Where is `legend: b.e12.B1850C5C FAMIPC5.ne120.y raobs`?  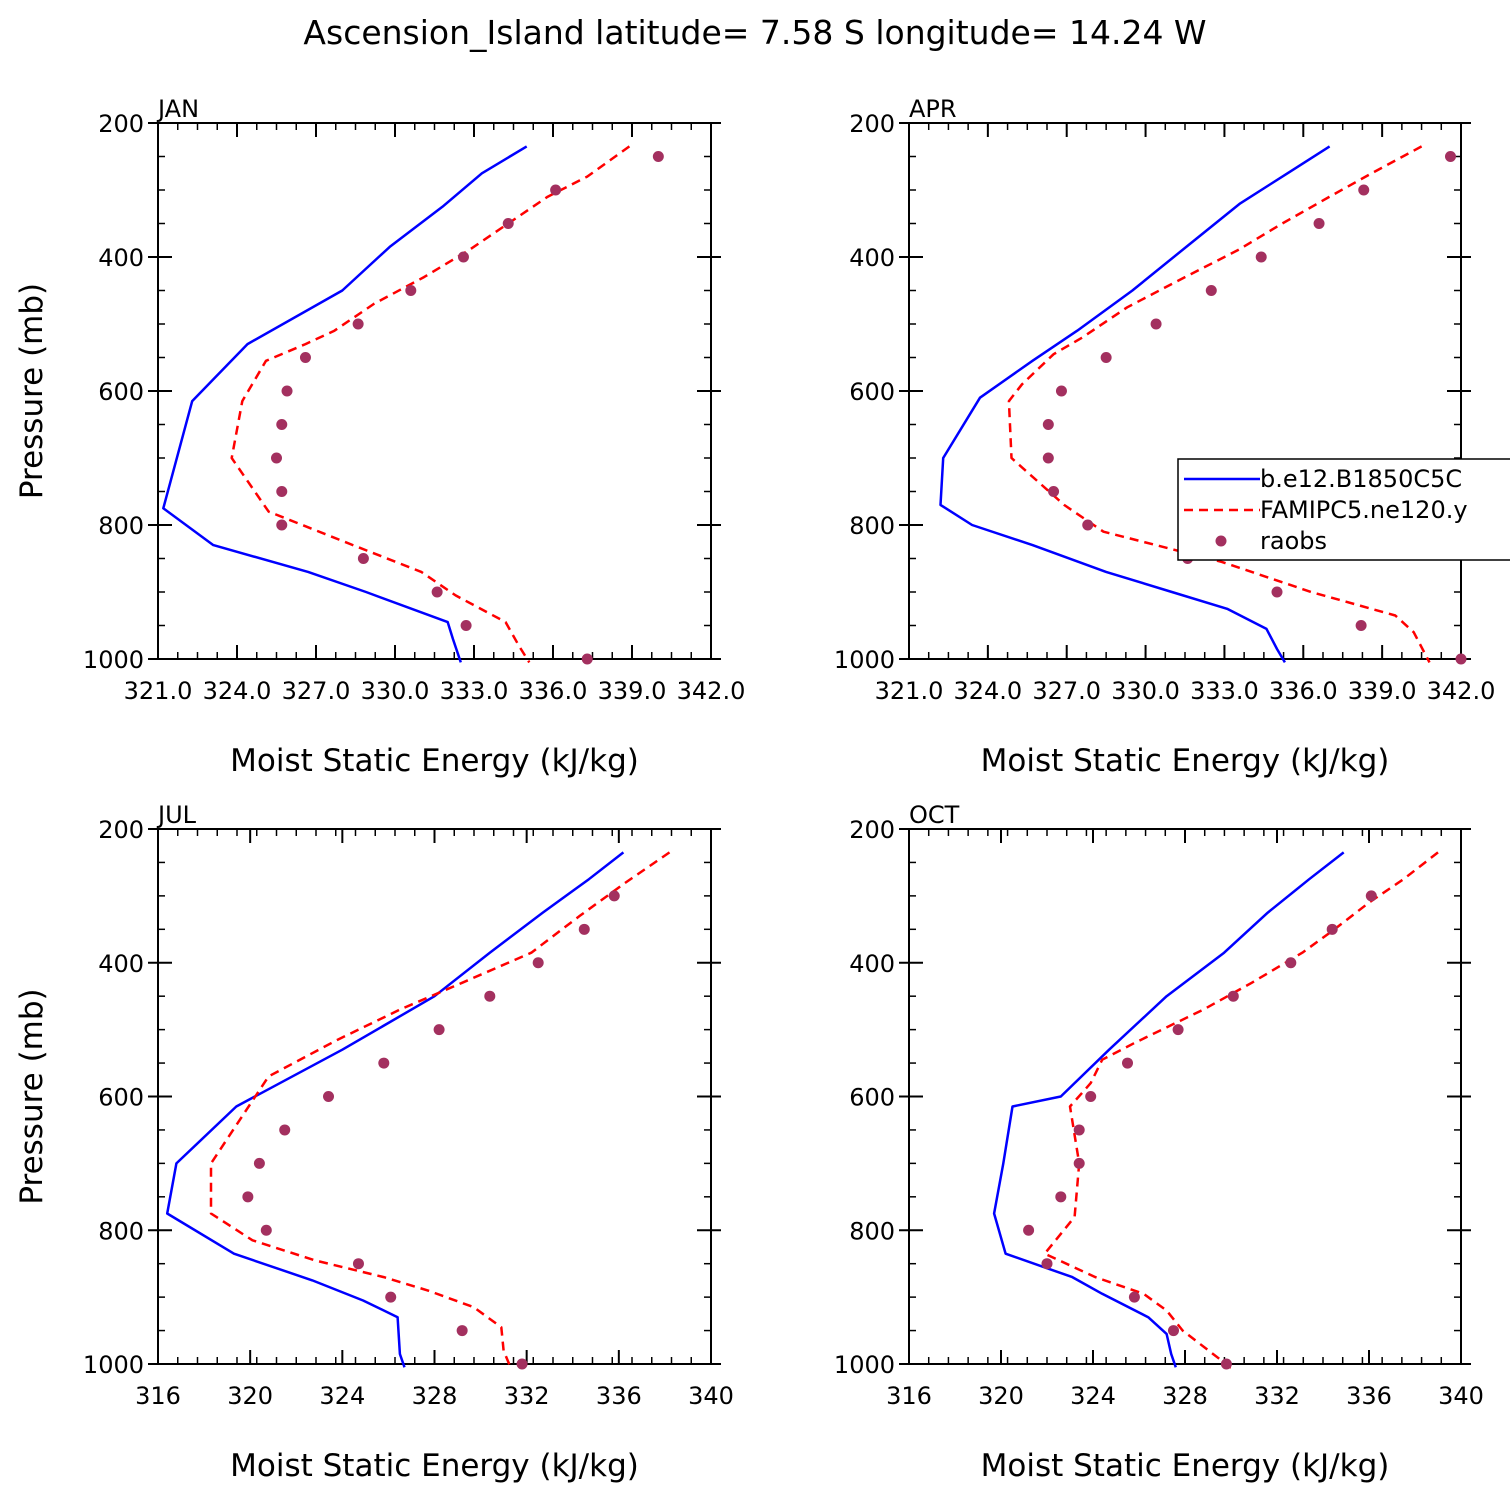 legend: b.e12.B1850C5C FAMIPC5.ne120.y raobs is located at coordinates (1343, 509).